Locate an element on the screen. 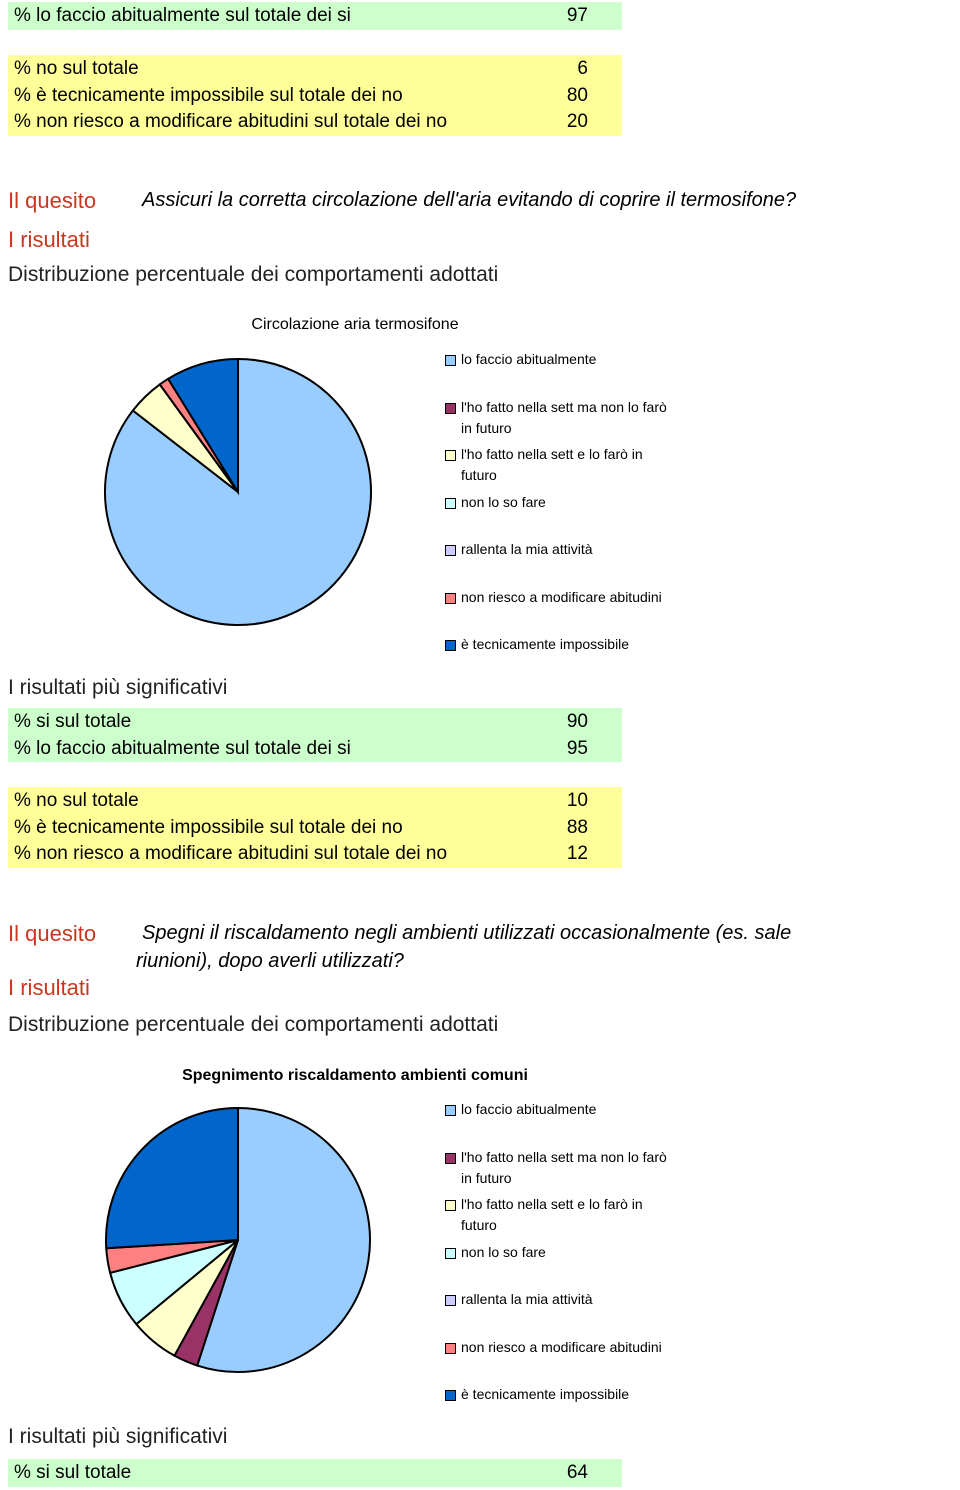 The width and height of the screenshot is (960, 1490). question: riunioni), dopo averli utilizzati? is located at coordinates (270, 961).